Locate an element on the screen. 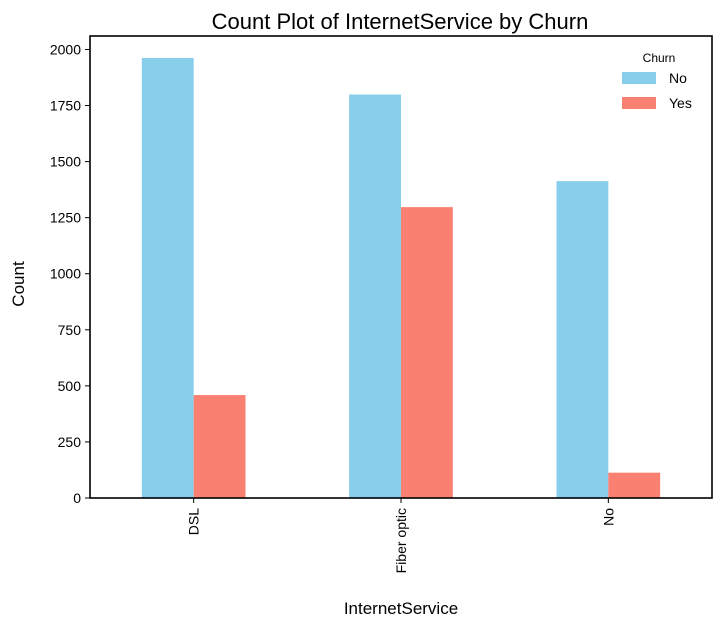 The height and width of the screenshot is (629, 720). x-tick-label-2: No is located at coordinates (608, 517).